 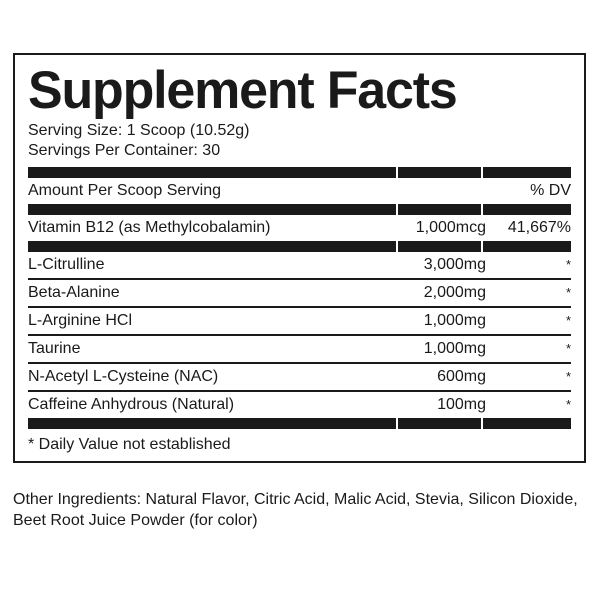 I want to click on rule-bar-under-vitamin, so click(x=299, y=246).